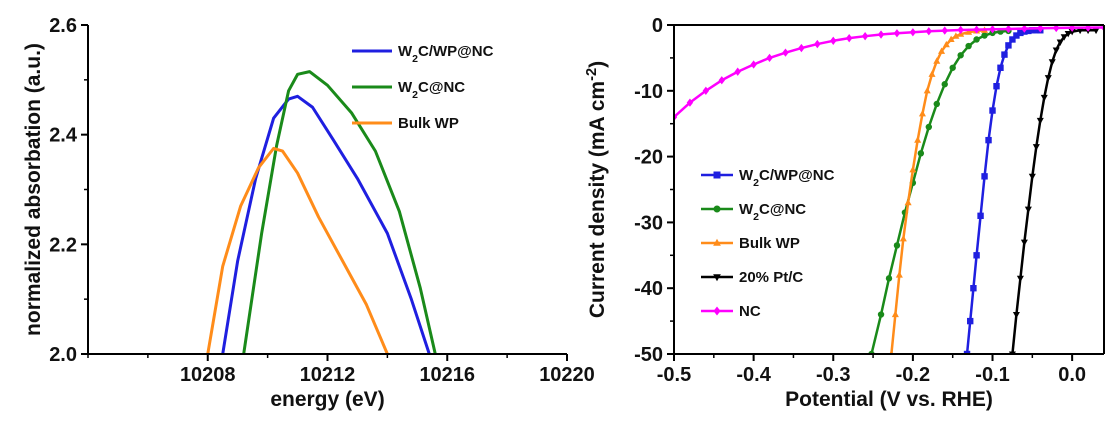 This screenshot has height=423, width=1107. I want to click on legend-label: W2C/WP@NC, so click(446, 54).